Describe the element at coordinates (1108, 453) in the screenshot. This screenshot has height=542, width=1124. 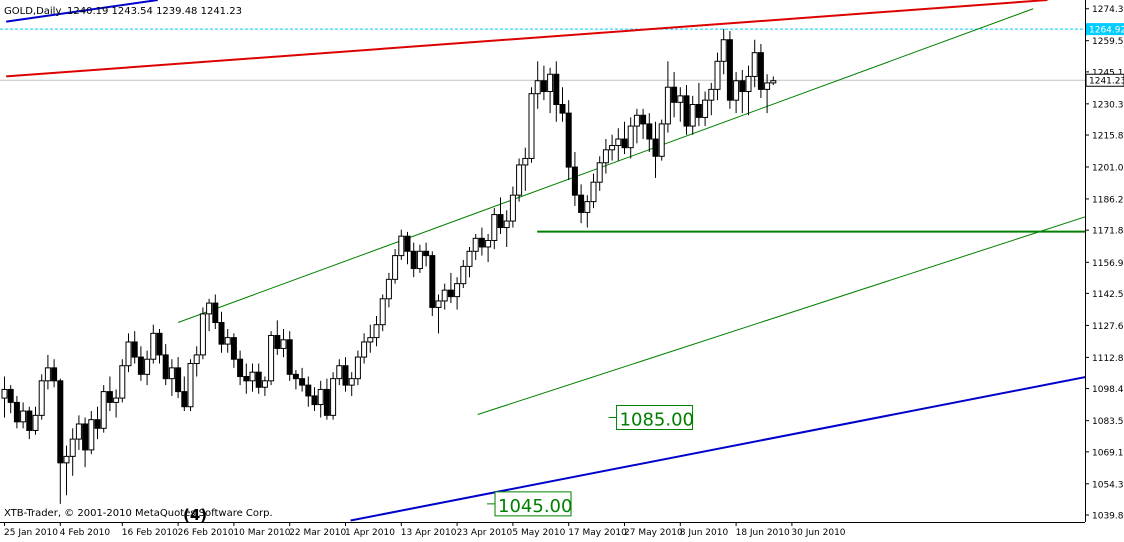
I see `y-tick-label: 1069.10` at that location.